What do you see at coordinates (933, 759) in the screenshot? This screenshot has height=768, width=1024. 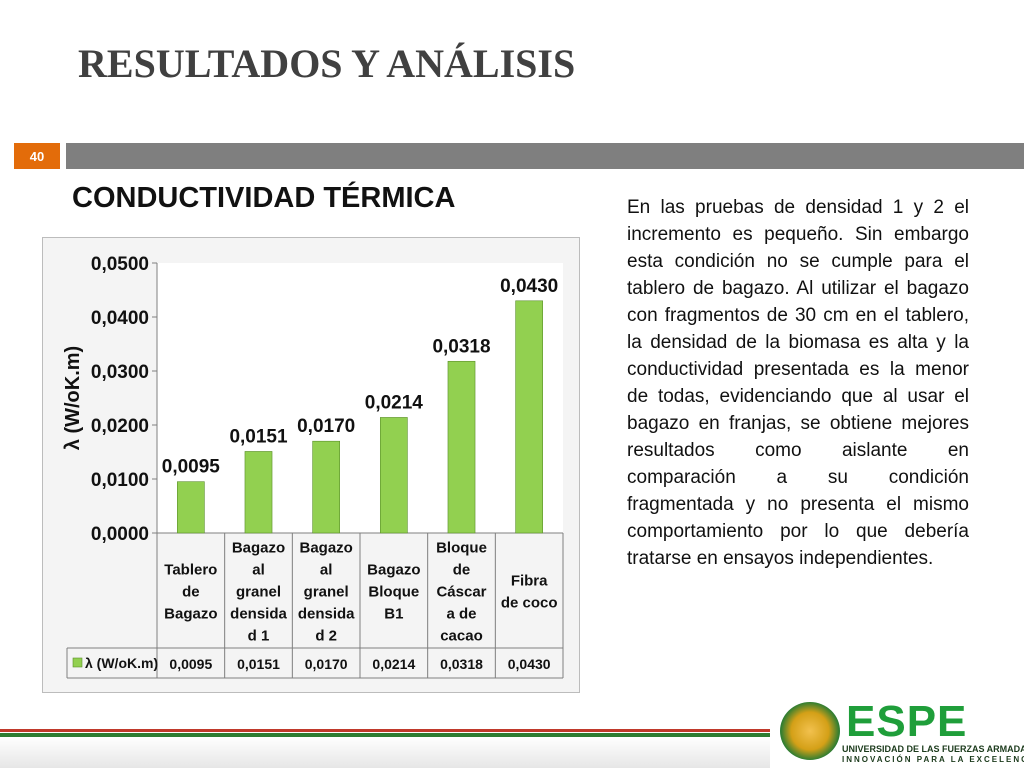 I see `logo-tagline: INNOVACIÓN PARA LA EXCELENCIA` at bounding box center [933, 759].